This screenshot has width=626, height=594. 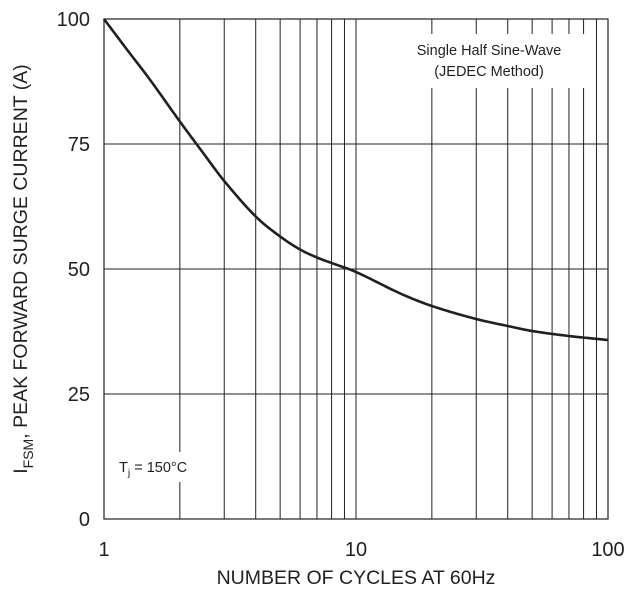 What do you see at coordinates (103, 550) in the screenshot?
I see `x-tick-label: 1` at bounding box center [103, 550].